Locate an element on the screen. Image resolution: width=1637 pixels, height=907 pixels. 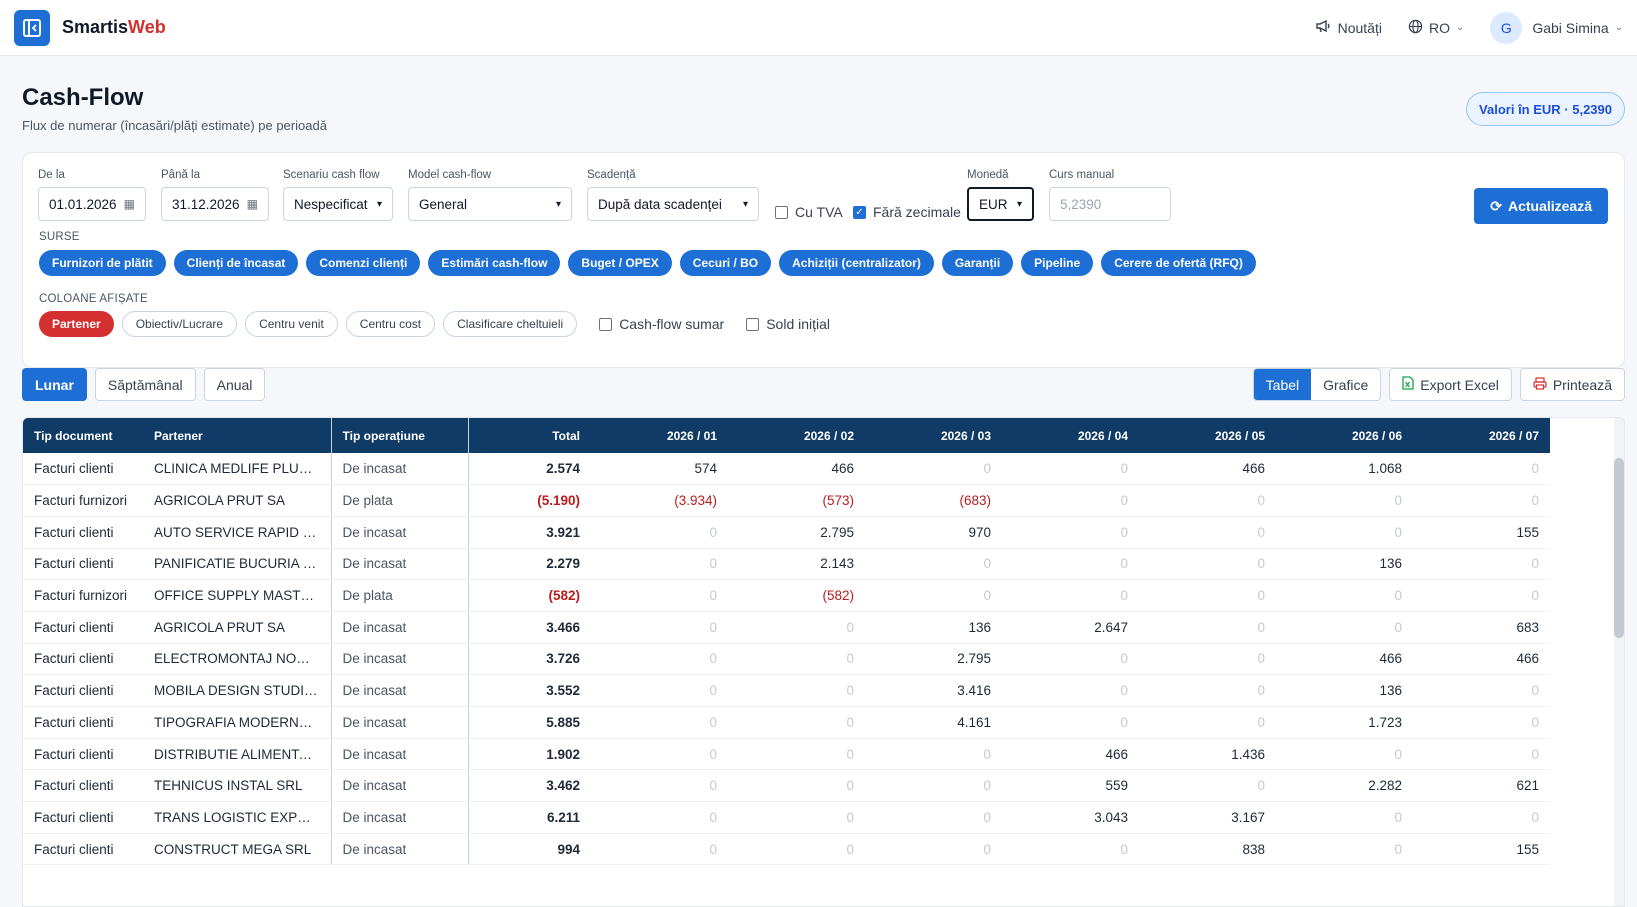
source-pill: Estimări cash-flow is located at coordinates (494, 263).